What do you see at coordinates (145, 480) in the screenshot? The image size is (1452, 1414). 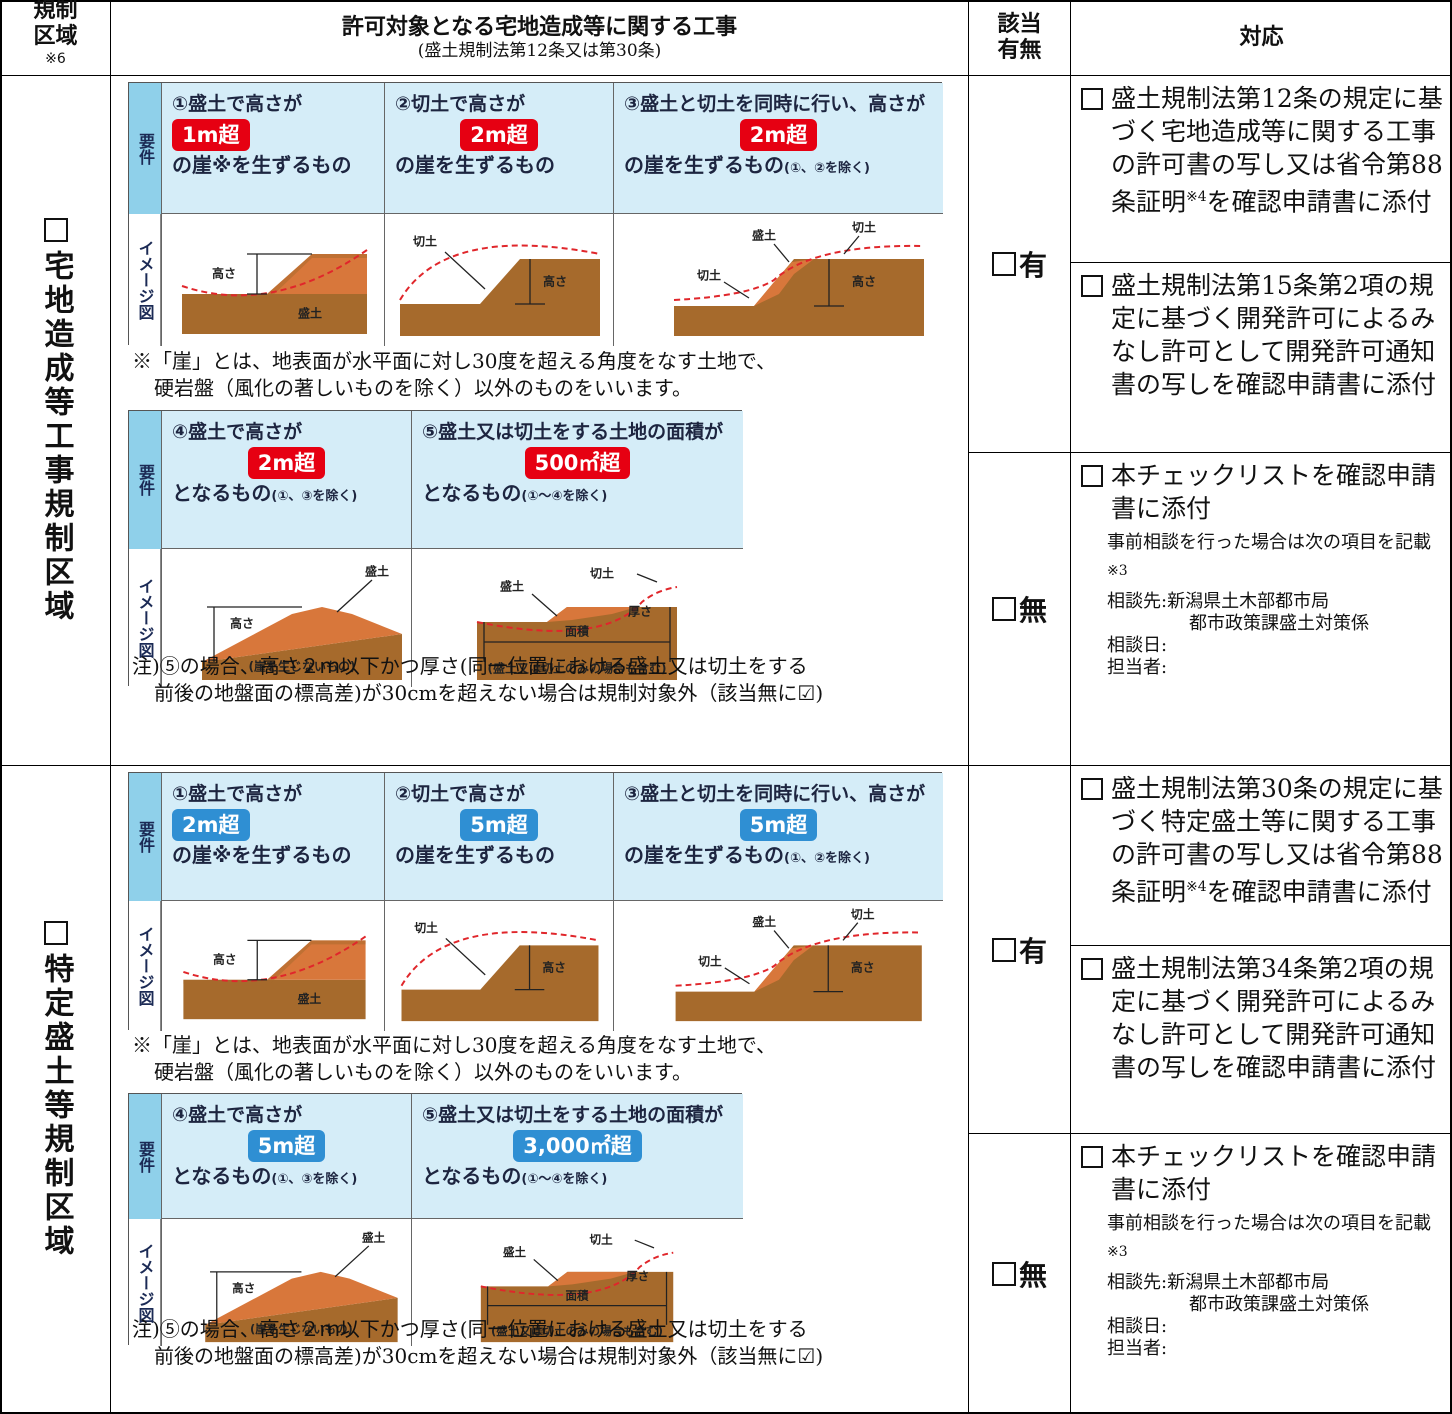 I see `requirement-label: 要件` at bounding box center [145, 480].